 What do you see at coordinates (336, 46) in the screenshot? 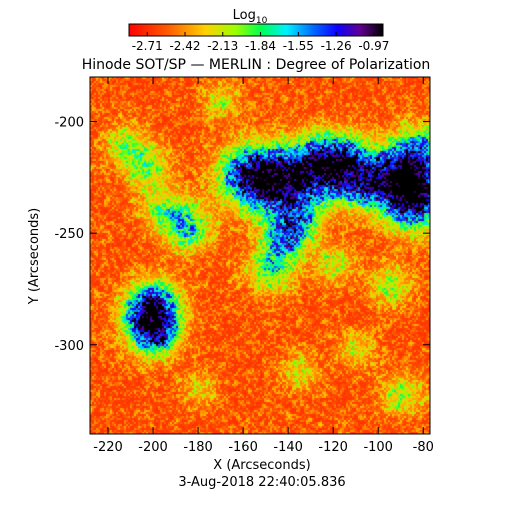
I see `colorbar-tick-label: -1.26` at bounding box center [336, 46].